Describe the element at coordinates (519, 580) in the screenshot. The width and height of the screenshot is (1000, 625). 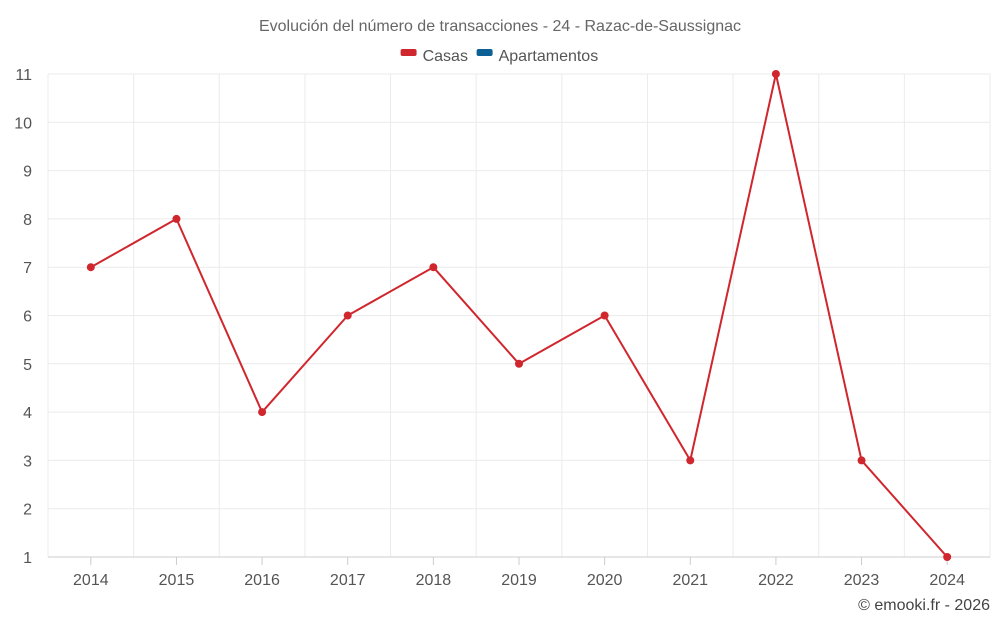
I see `x-tick-label: 2019` at that location.